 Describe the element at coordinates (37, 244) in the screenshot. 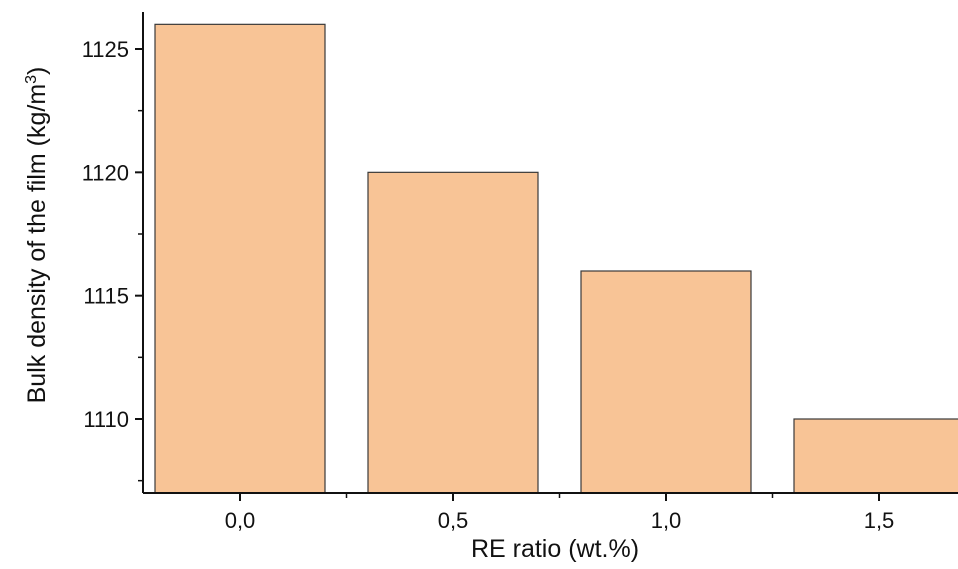

I see `y-axis-title-main: Bulk density of the film (kg/m` at that location.